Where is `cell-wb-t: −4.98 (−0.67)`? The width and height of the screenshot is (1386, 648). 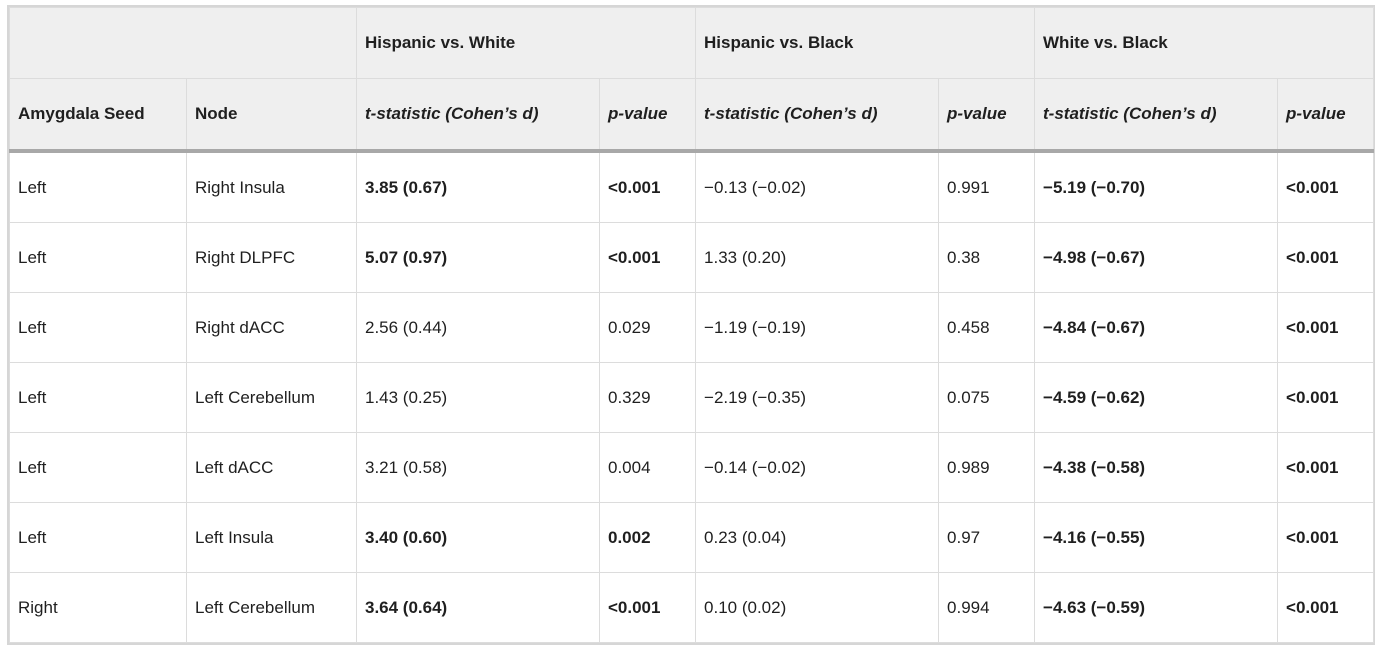 cell-wb-t: −4.98 (−0.67) is located at coordinates (1156, 257).